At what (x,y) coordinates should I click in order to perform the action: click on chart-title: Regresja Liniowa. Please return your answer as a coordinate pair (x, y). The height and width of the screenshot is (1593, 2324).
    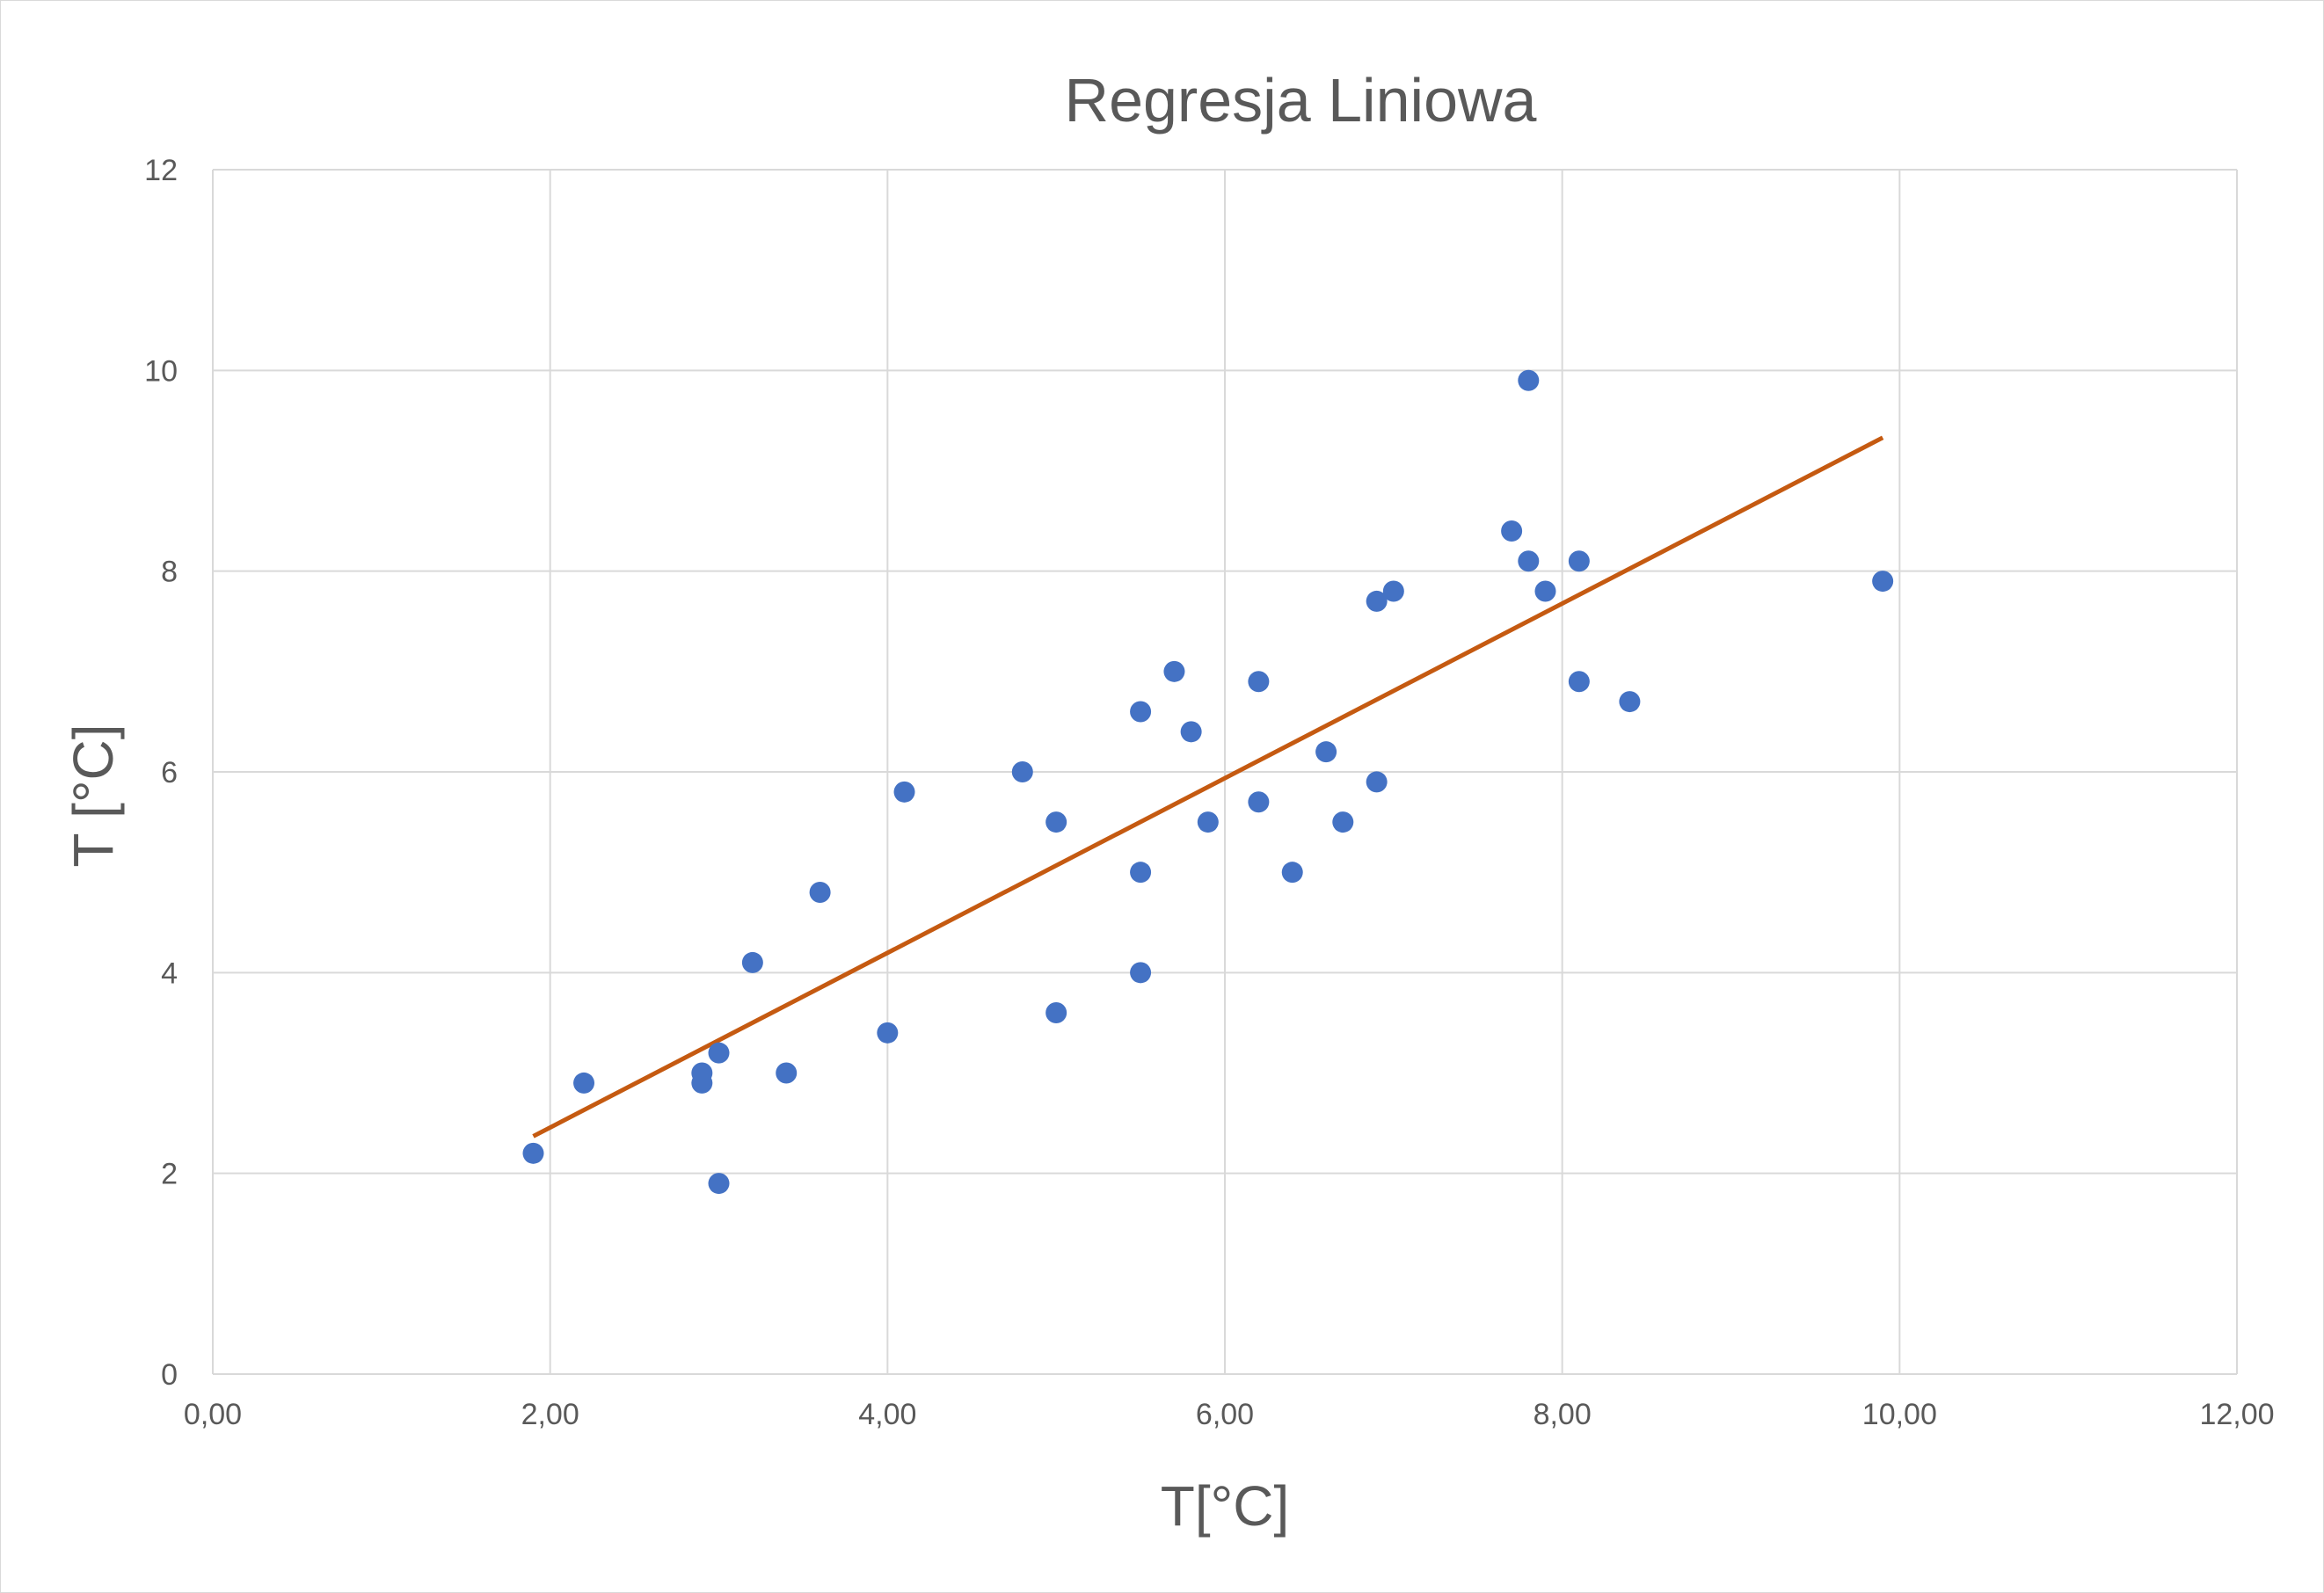
    Looking at the image, I should click on (1301, 101).